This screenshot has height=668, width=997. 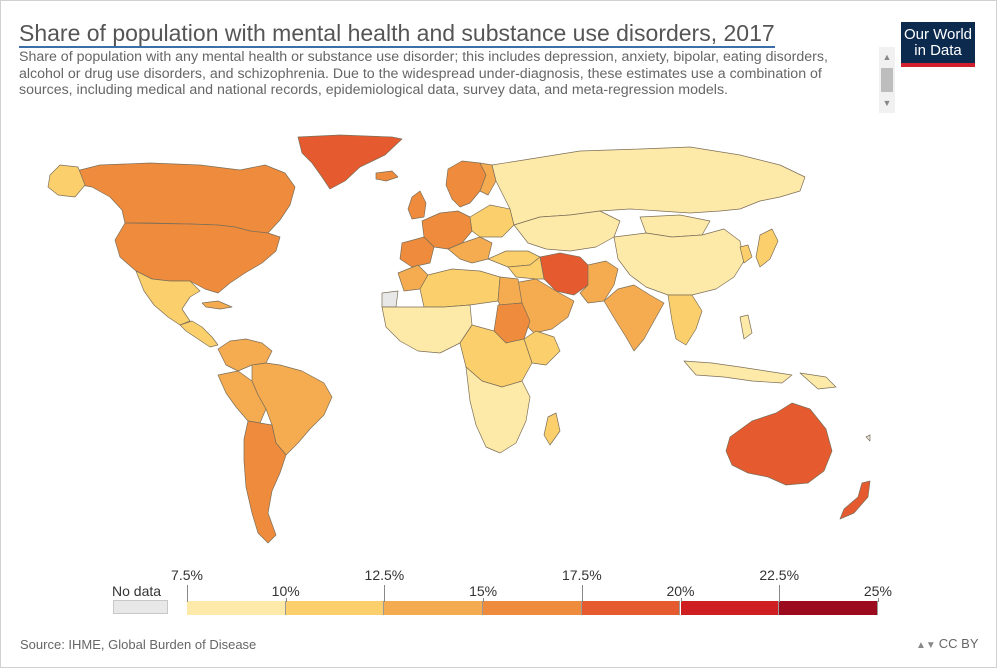 I want to click on region-new-zealand, so click(x=855, y=500).